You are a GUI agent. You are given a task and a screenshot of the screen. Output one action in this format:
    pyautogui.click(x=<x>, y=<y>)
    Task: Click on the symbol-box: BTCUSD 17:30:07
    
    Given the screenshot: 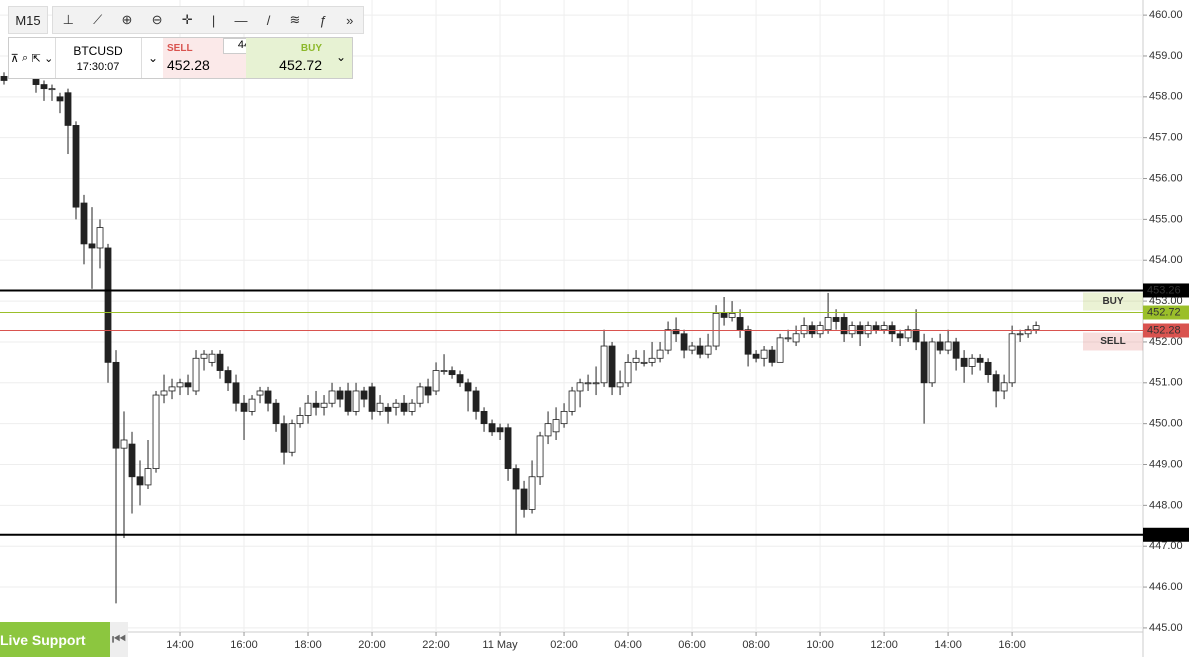 What is the action you would take?
    pyautogui.click(x=98, y=58)
    